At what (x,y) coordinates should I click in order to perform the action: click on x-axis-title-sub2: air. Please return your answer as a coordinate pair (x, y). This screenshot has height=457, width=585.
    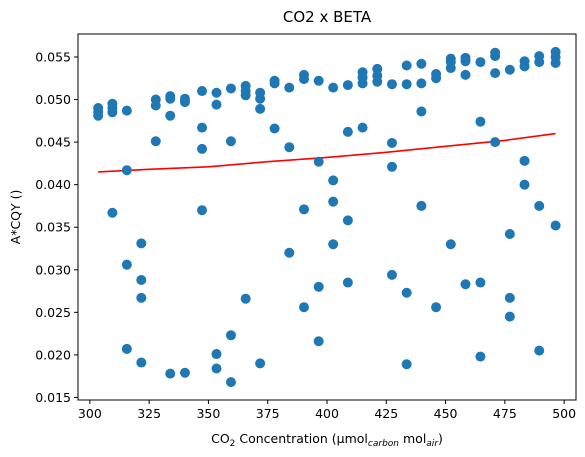
    Looking at the image, I should click on (432, 444).